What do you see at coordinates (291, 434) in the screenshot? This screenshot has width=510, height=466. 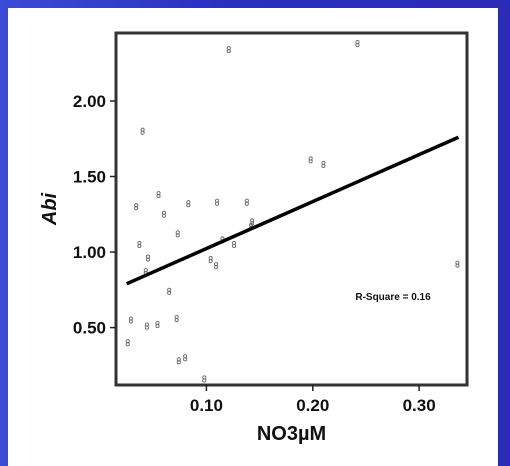 I see `x-axis-label: NO3µM` at bounding box center [291, 434].